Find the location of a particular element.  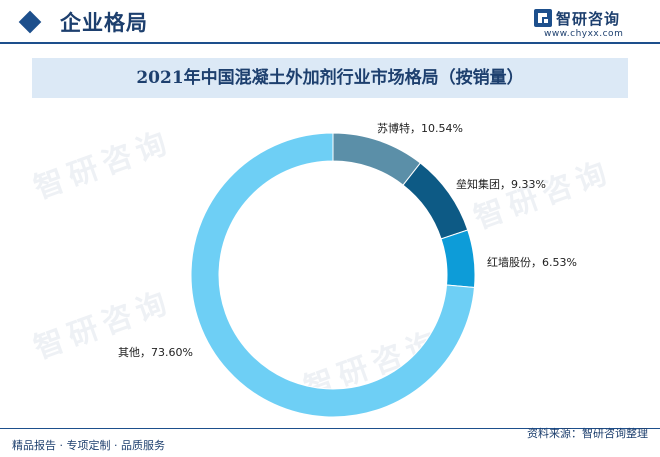

brand: 智研咨询 www.chyxx.com is located at coordinates (589, 25).